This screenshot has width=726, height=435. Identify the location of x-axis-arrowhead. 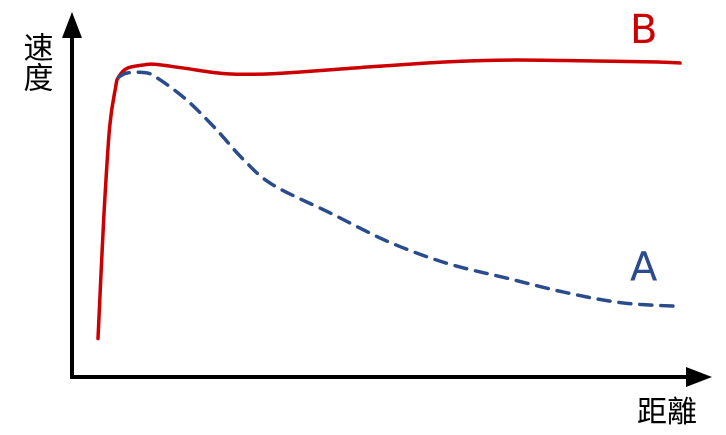
(699, 377).